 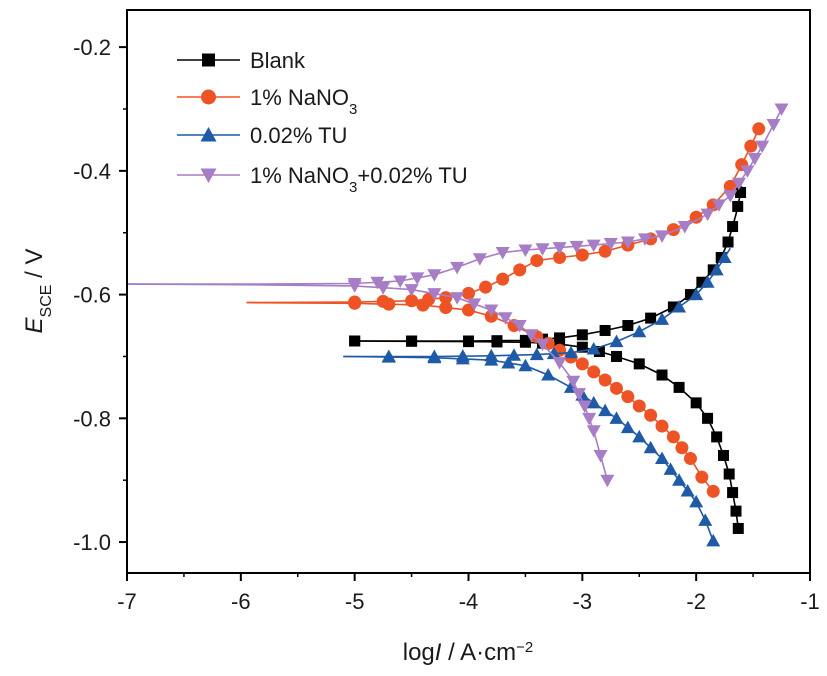 I want to click on legend-label: Blank, so click(x=278, y=60).